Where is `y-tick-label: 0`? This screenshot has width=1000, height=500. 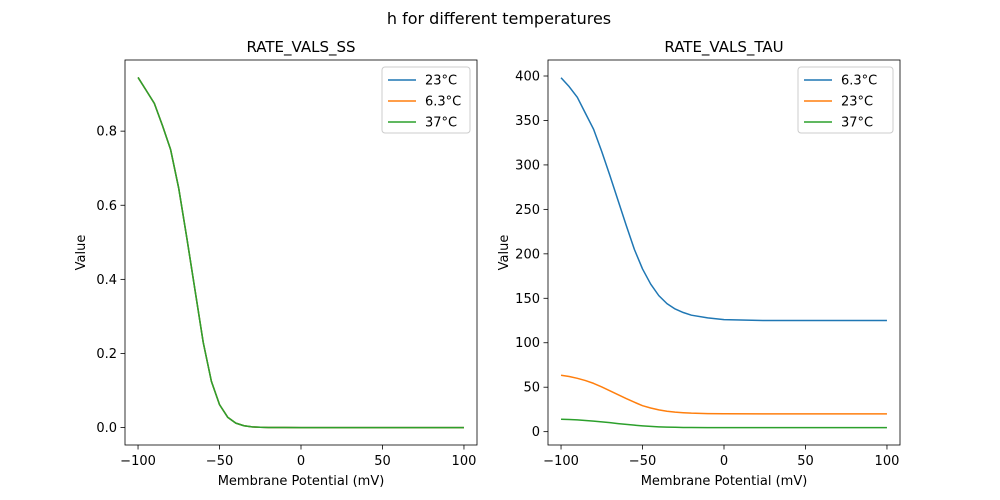 y-tick-label: 0 is located at coordinates (536, 432).